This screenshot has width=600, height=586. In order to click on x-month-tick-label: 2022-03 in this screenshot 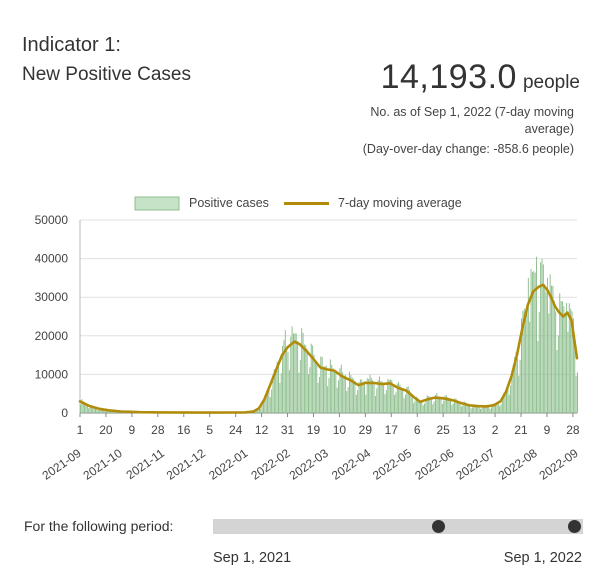, I will do `click(309, 464)`.